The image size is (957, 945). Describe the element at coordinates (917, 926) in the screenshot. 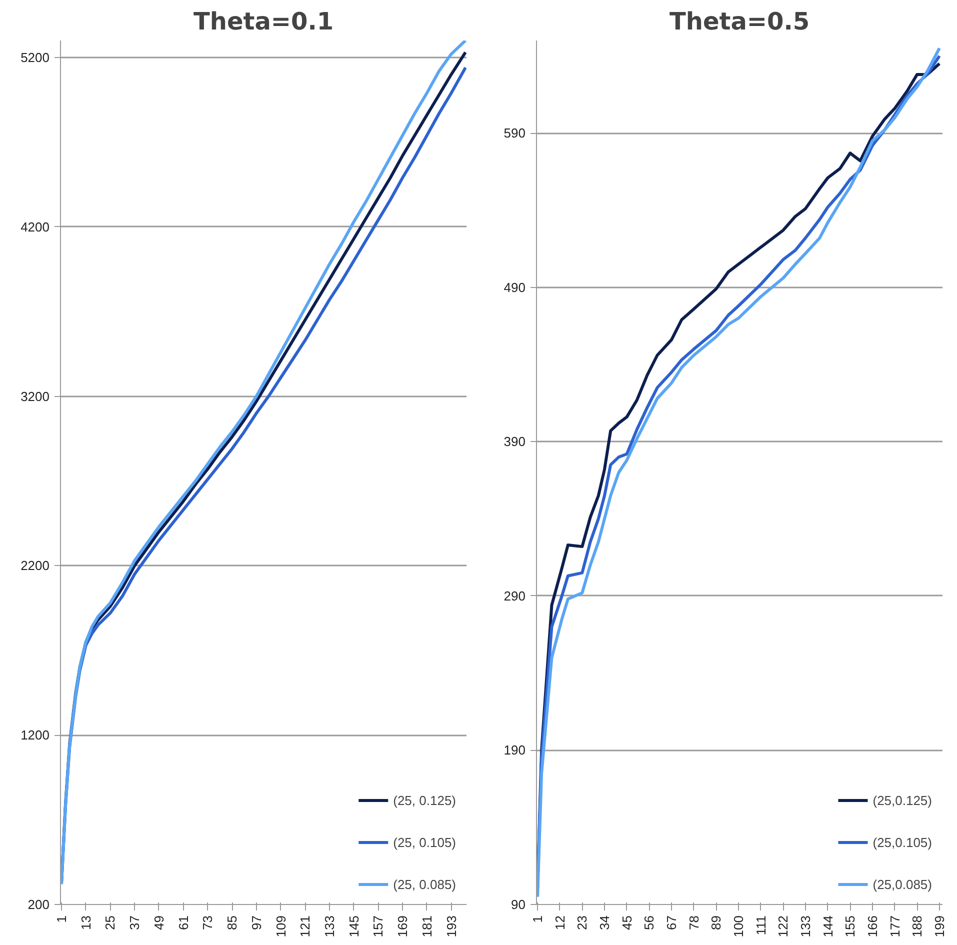

I see `x-tick-label: 188` at that location.